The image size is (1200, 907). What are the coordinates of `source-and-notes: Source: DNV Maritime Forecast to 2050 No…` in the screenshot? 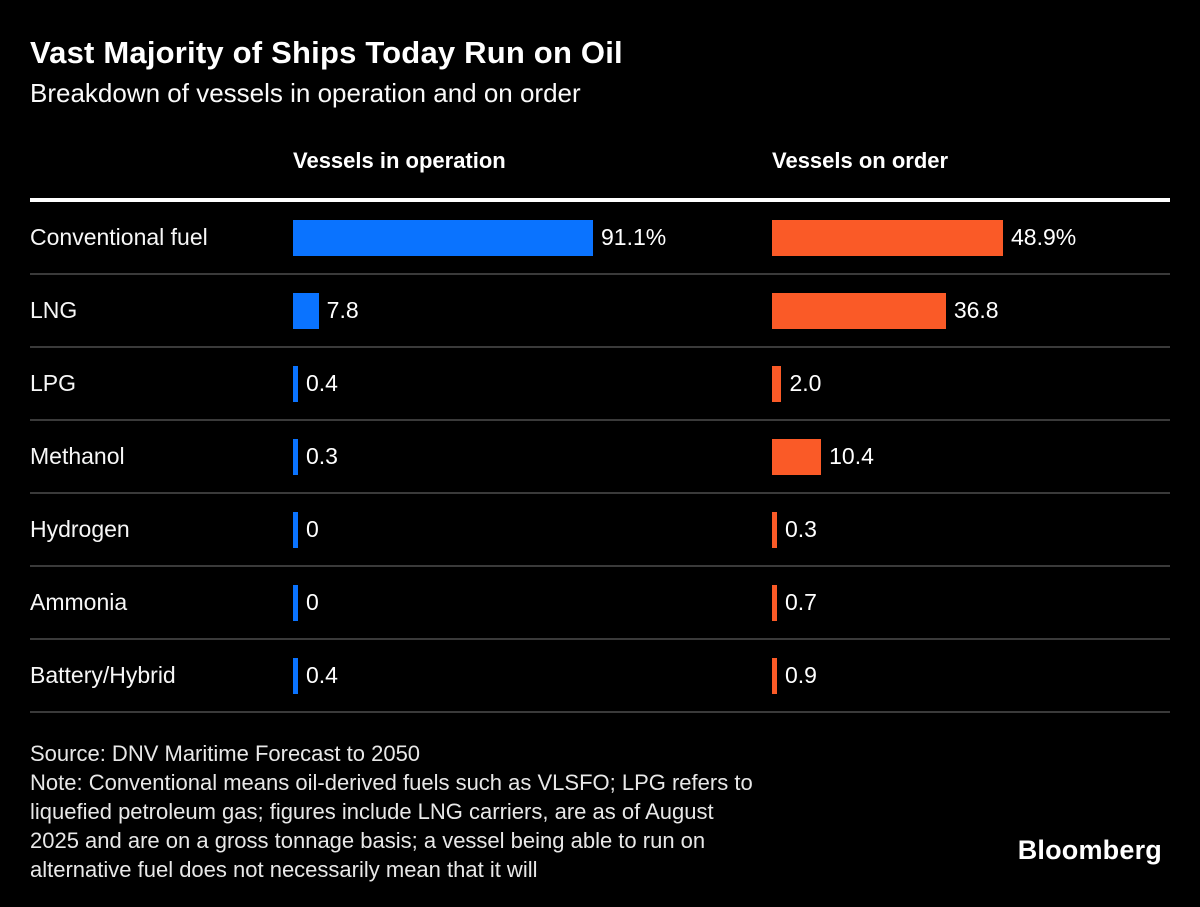 It's located at (391, 811).